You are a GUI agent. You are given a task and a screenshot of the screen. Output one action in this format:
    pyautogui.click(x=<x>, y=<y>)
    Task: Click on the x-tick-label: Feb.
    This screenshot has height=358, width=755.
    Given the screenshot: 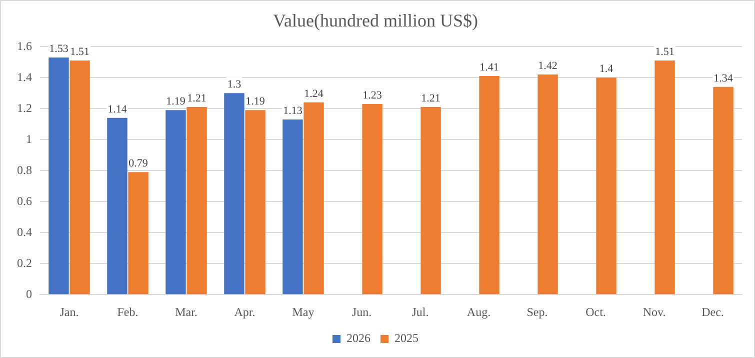 What is the action you would take?
    pyautogui.click(x=127, y=311)
    